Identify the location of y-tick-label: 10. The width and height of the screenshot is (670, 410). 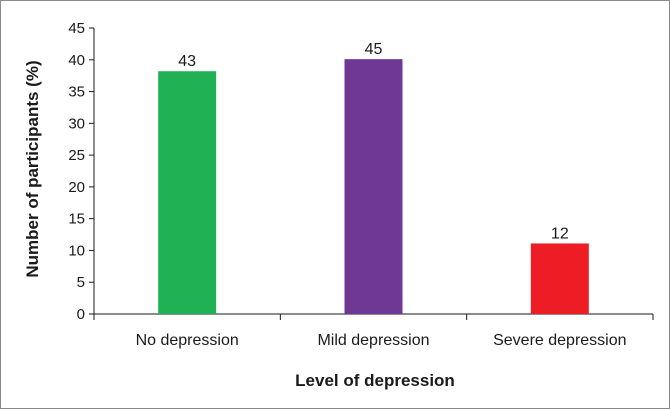
(76, 250).